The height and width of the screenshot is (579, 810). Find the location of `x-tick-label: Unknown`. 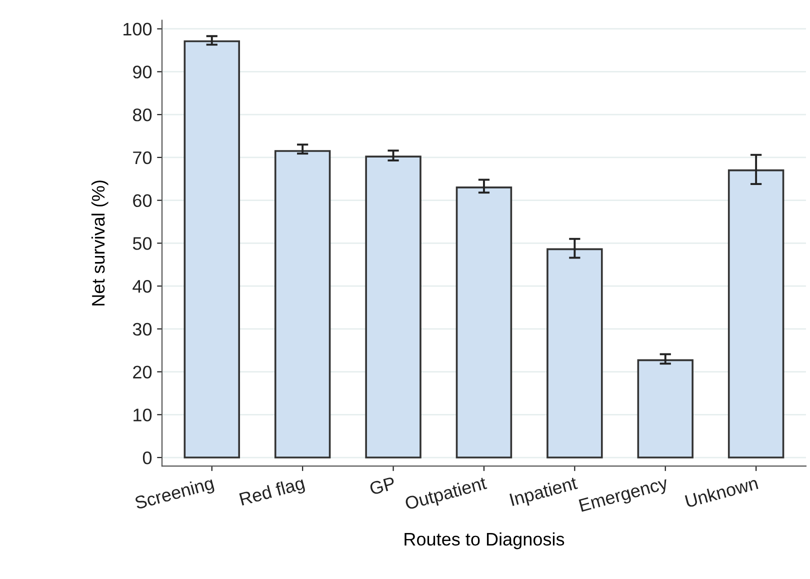

x-tick-label: Unknown is located at coordinates (721, 492).